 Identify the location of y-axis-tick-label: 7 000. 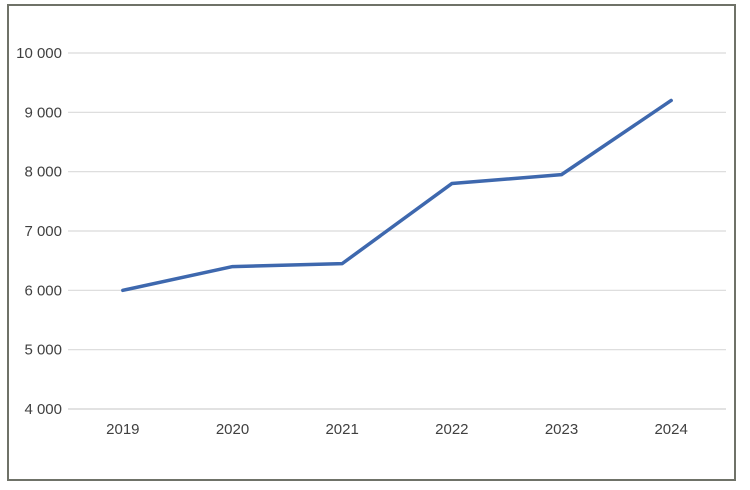
(43, 231).